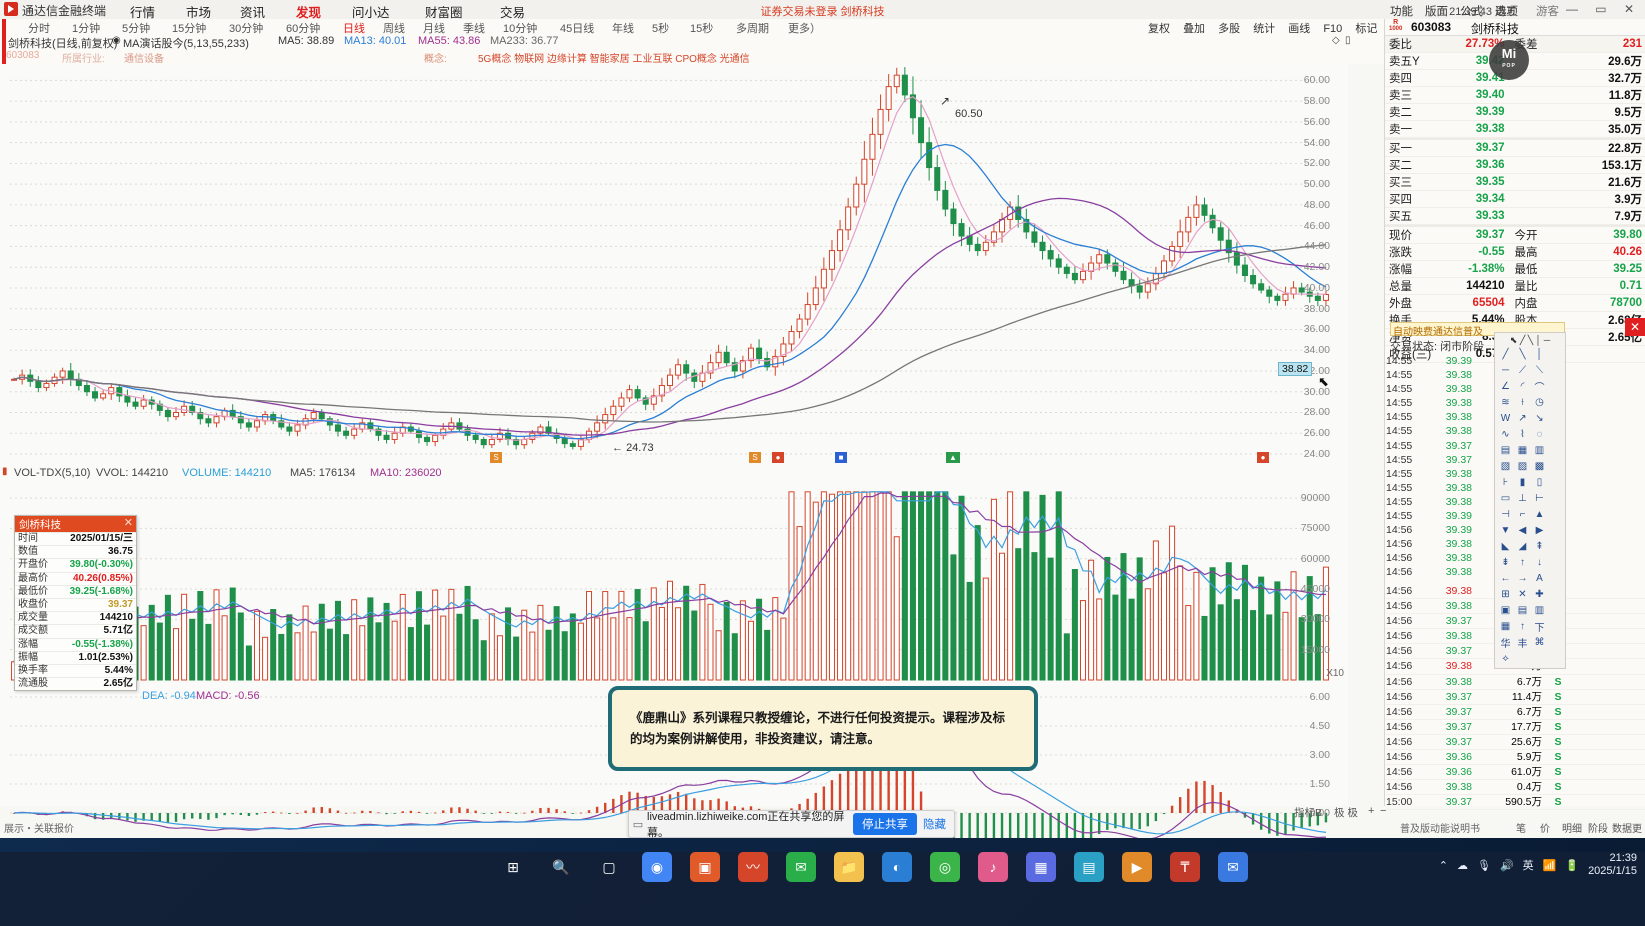 The image size is (1645, 926). Describe the element at coordinates (1539, 514) in the screenshot. I see `draw-tool-32: ▲` at that location.